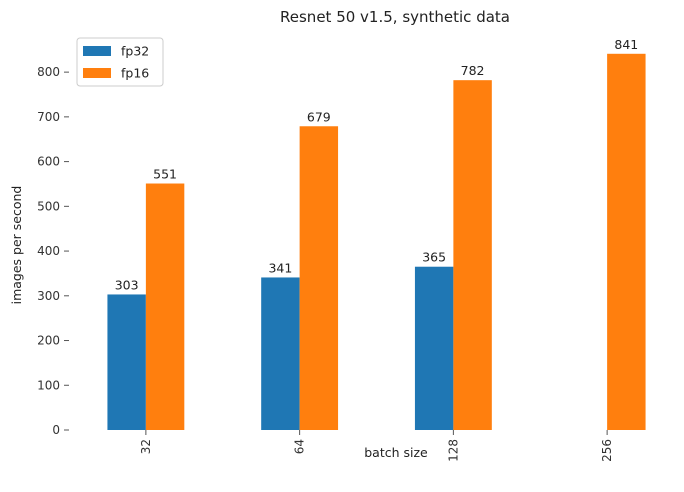 This screenshot has width=684, height=492. I want to click on data-label-fp32-64: 341, so click(280, 267).